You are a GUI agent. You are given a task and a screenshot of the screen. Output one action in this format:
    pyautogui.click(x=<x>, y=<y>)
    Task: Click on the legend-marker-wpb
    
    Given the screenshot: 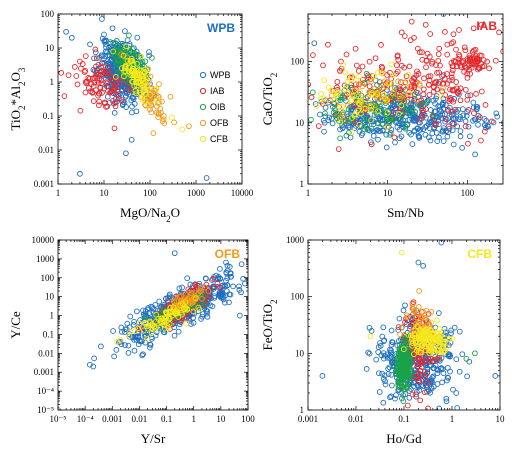 What is the action you would take?
    pyautogui.click(x=203, y=75)
    